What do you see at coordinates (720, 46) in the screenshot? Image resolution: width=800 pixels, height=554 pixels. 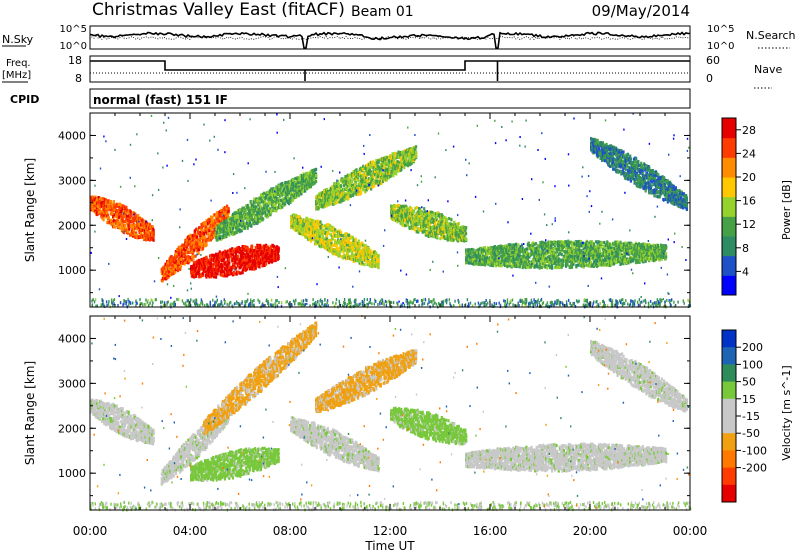 I see `nsearch-tick-bottom: 10^0` at bounding box center [720, 46].